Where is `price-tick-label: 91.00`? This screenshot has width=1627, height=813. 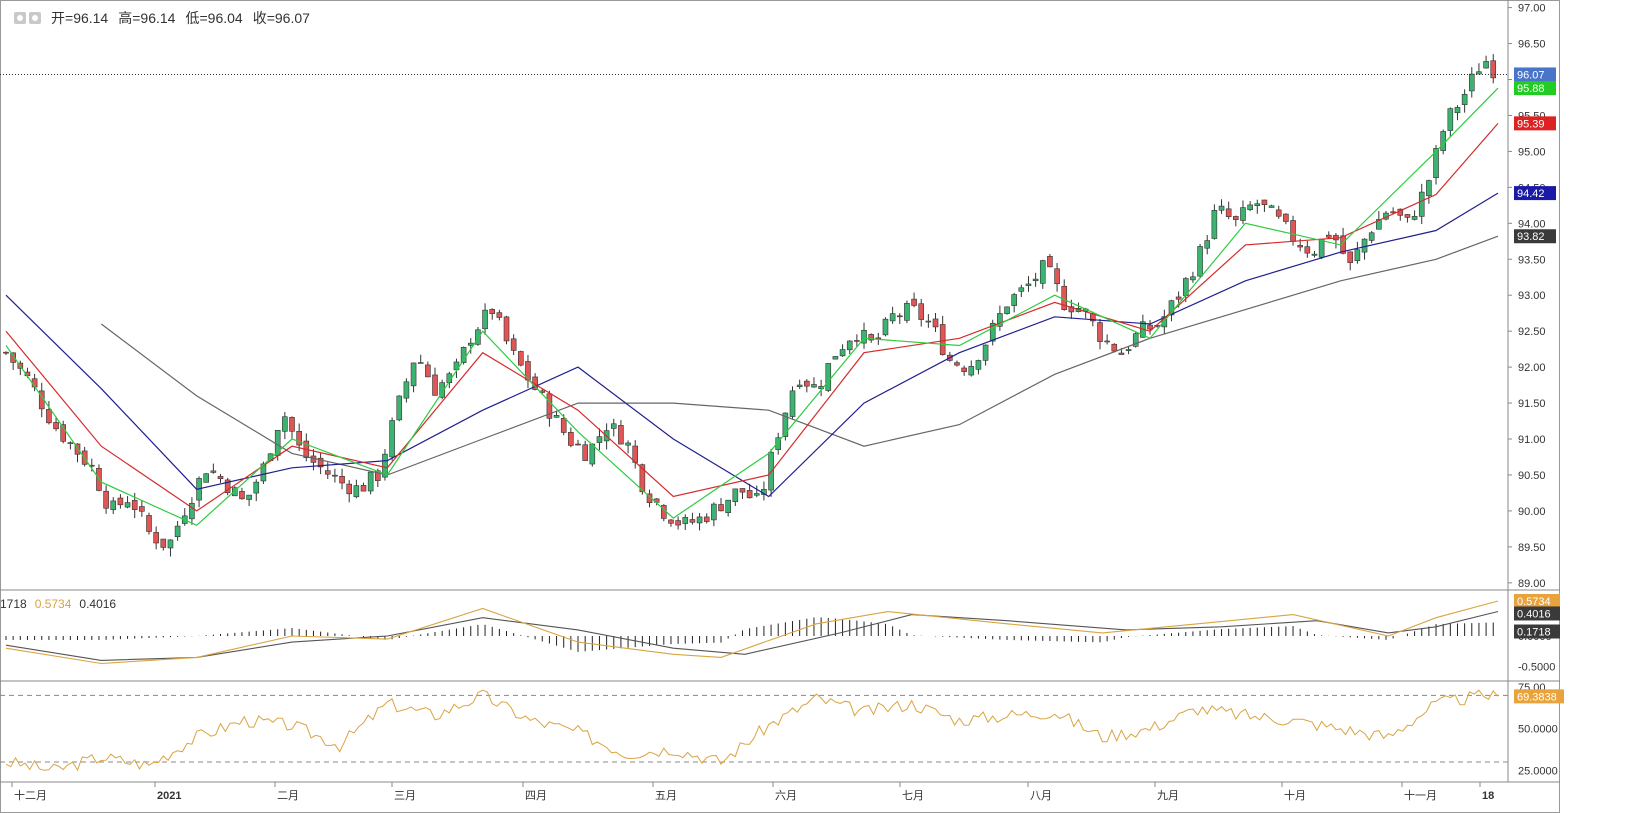 price-tick-label: 91.00 is located at coordinates (1532, 440).